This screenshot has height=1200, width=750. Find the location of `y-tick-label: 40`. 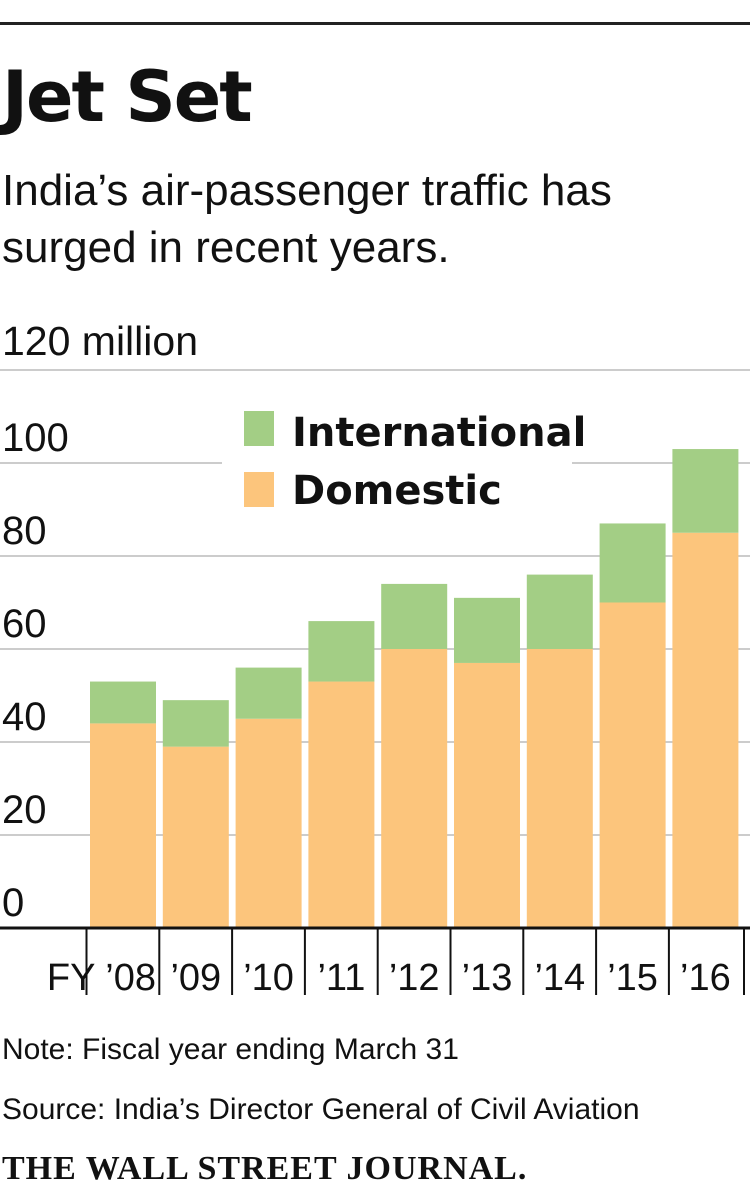

y-tick-label: 40 is located at coordinates (24, 717).